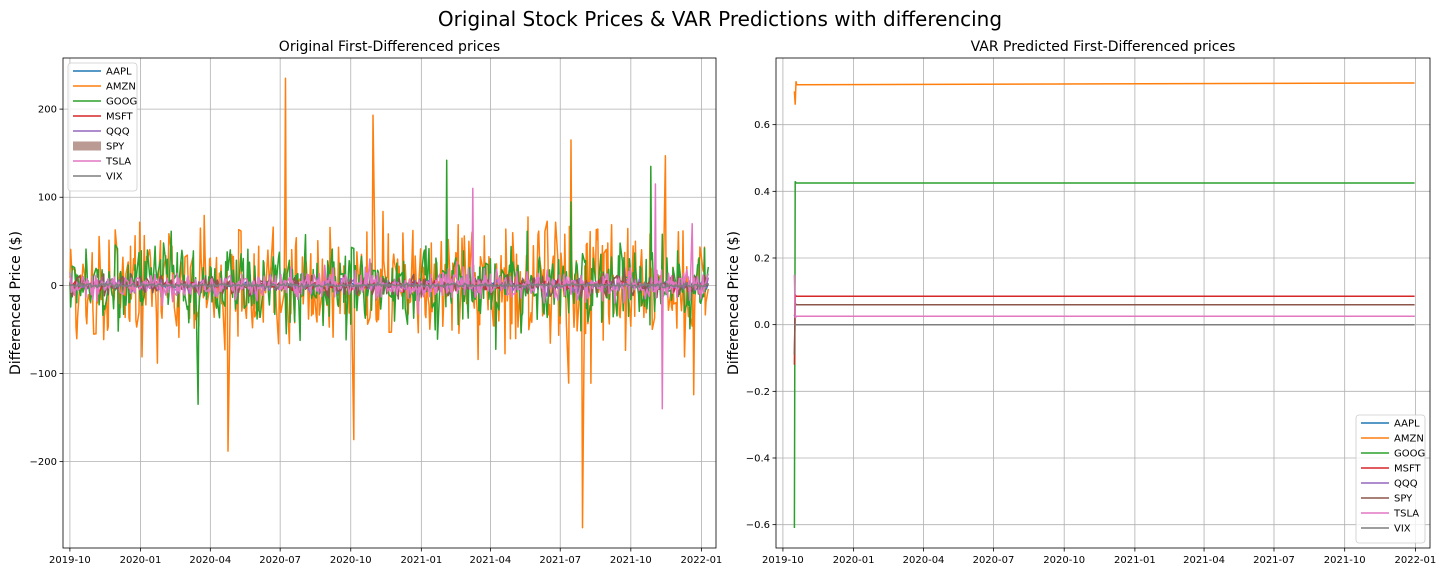 The width and height of the screenshot is (1440, 576). Describe the element at coordinates (762, 125) in the screenshot. I see `y-tick-label: 0.6` at that location.